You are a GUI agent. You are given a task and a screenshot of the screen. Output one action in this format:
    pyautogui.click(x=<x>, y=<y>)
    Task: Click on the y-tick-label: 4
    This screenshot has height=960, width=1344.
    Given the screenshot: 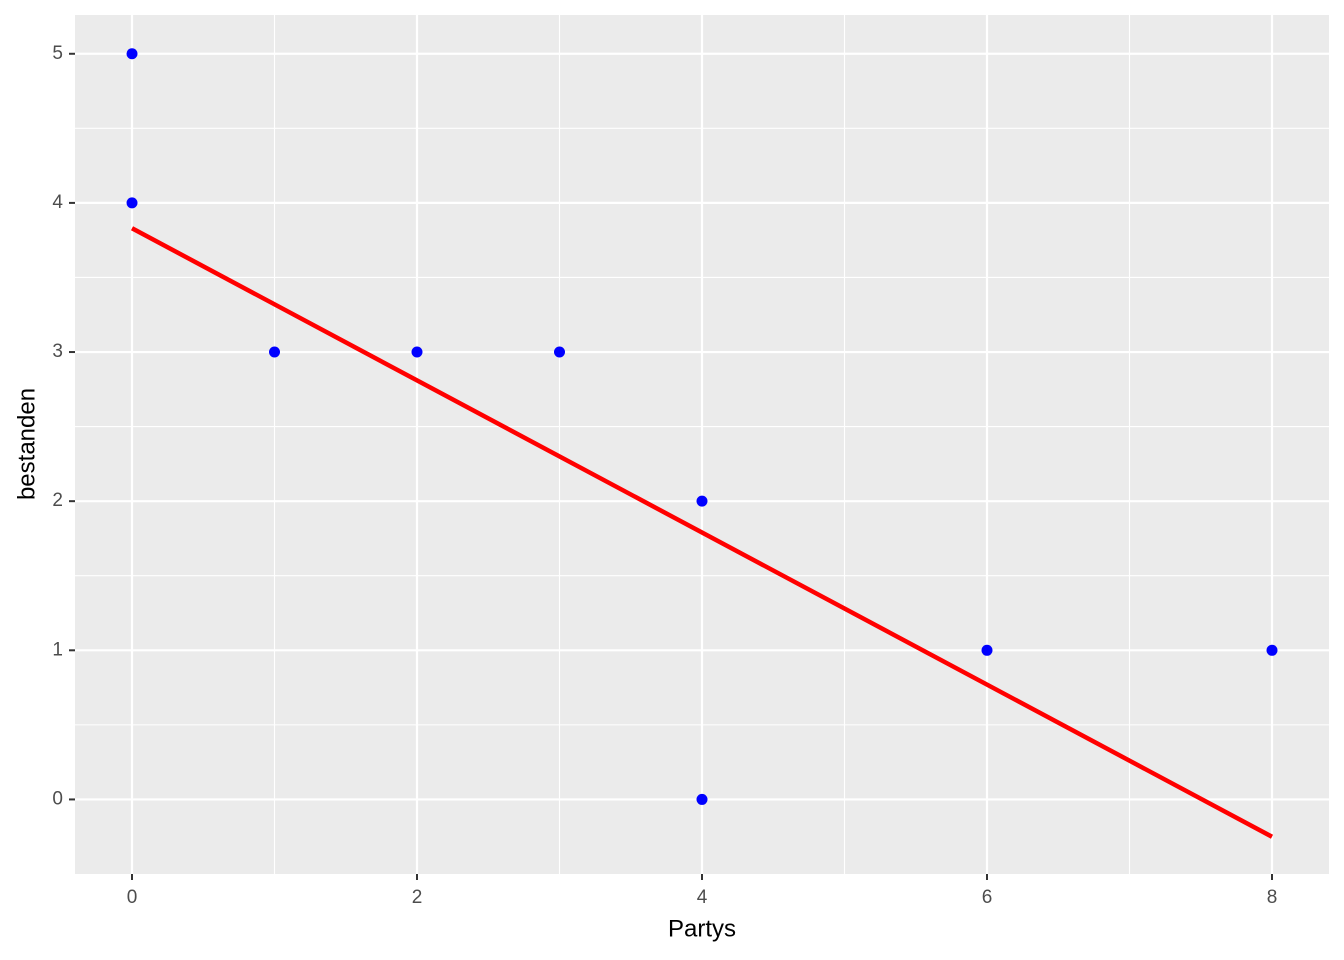 What is the action you would take?
    pyautogui.click(x=57, y=202)
    